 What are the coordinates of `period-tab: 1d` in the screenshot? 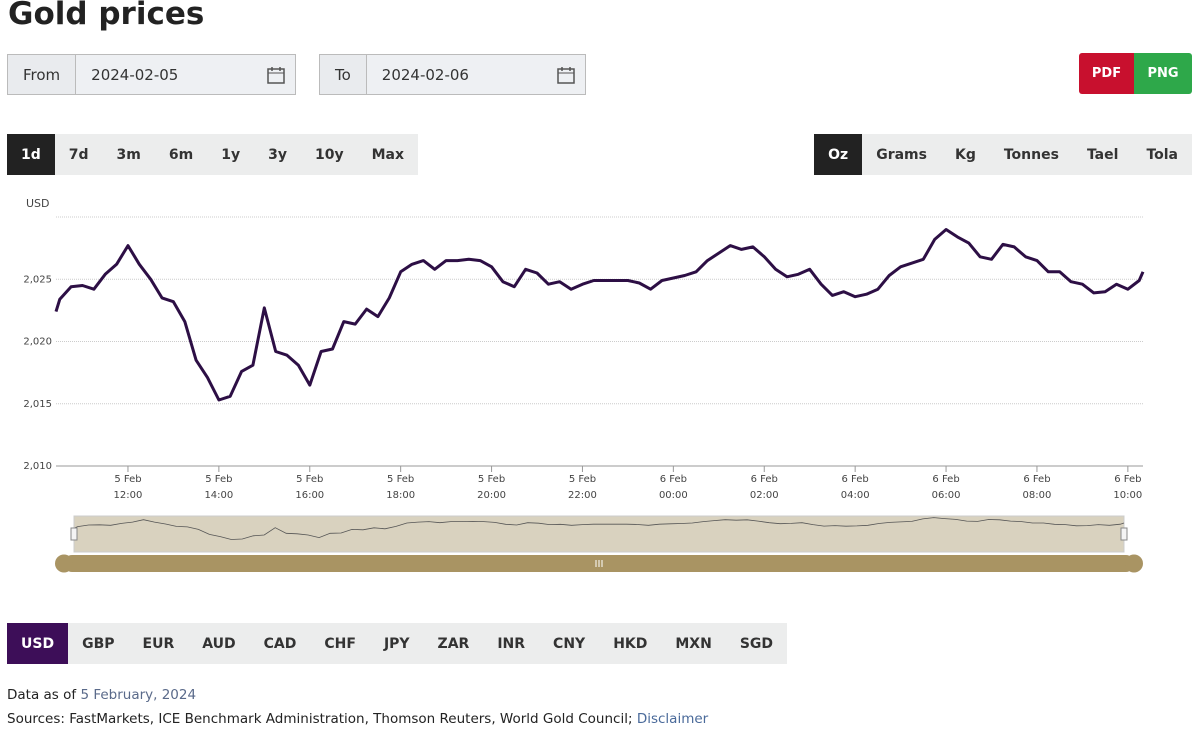 It's located at (31, 154).